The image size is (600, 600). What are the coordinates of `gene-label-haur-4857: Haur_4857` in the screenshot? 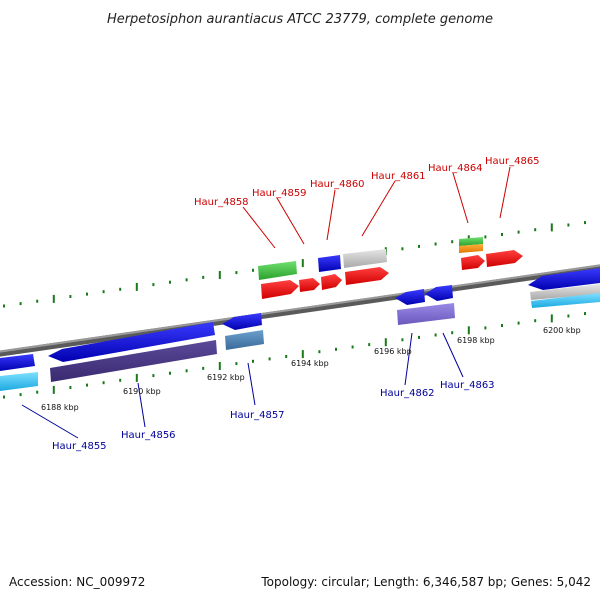 It's located at (257, 415).